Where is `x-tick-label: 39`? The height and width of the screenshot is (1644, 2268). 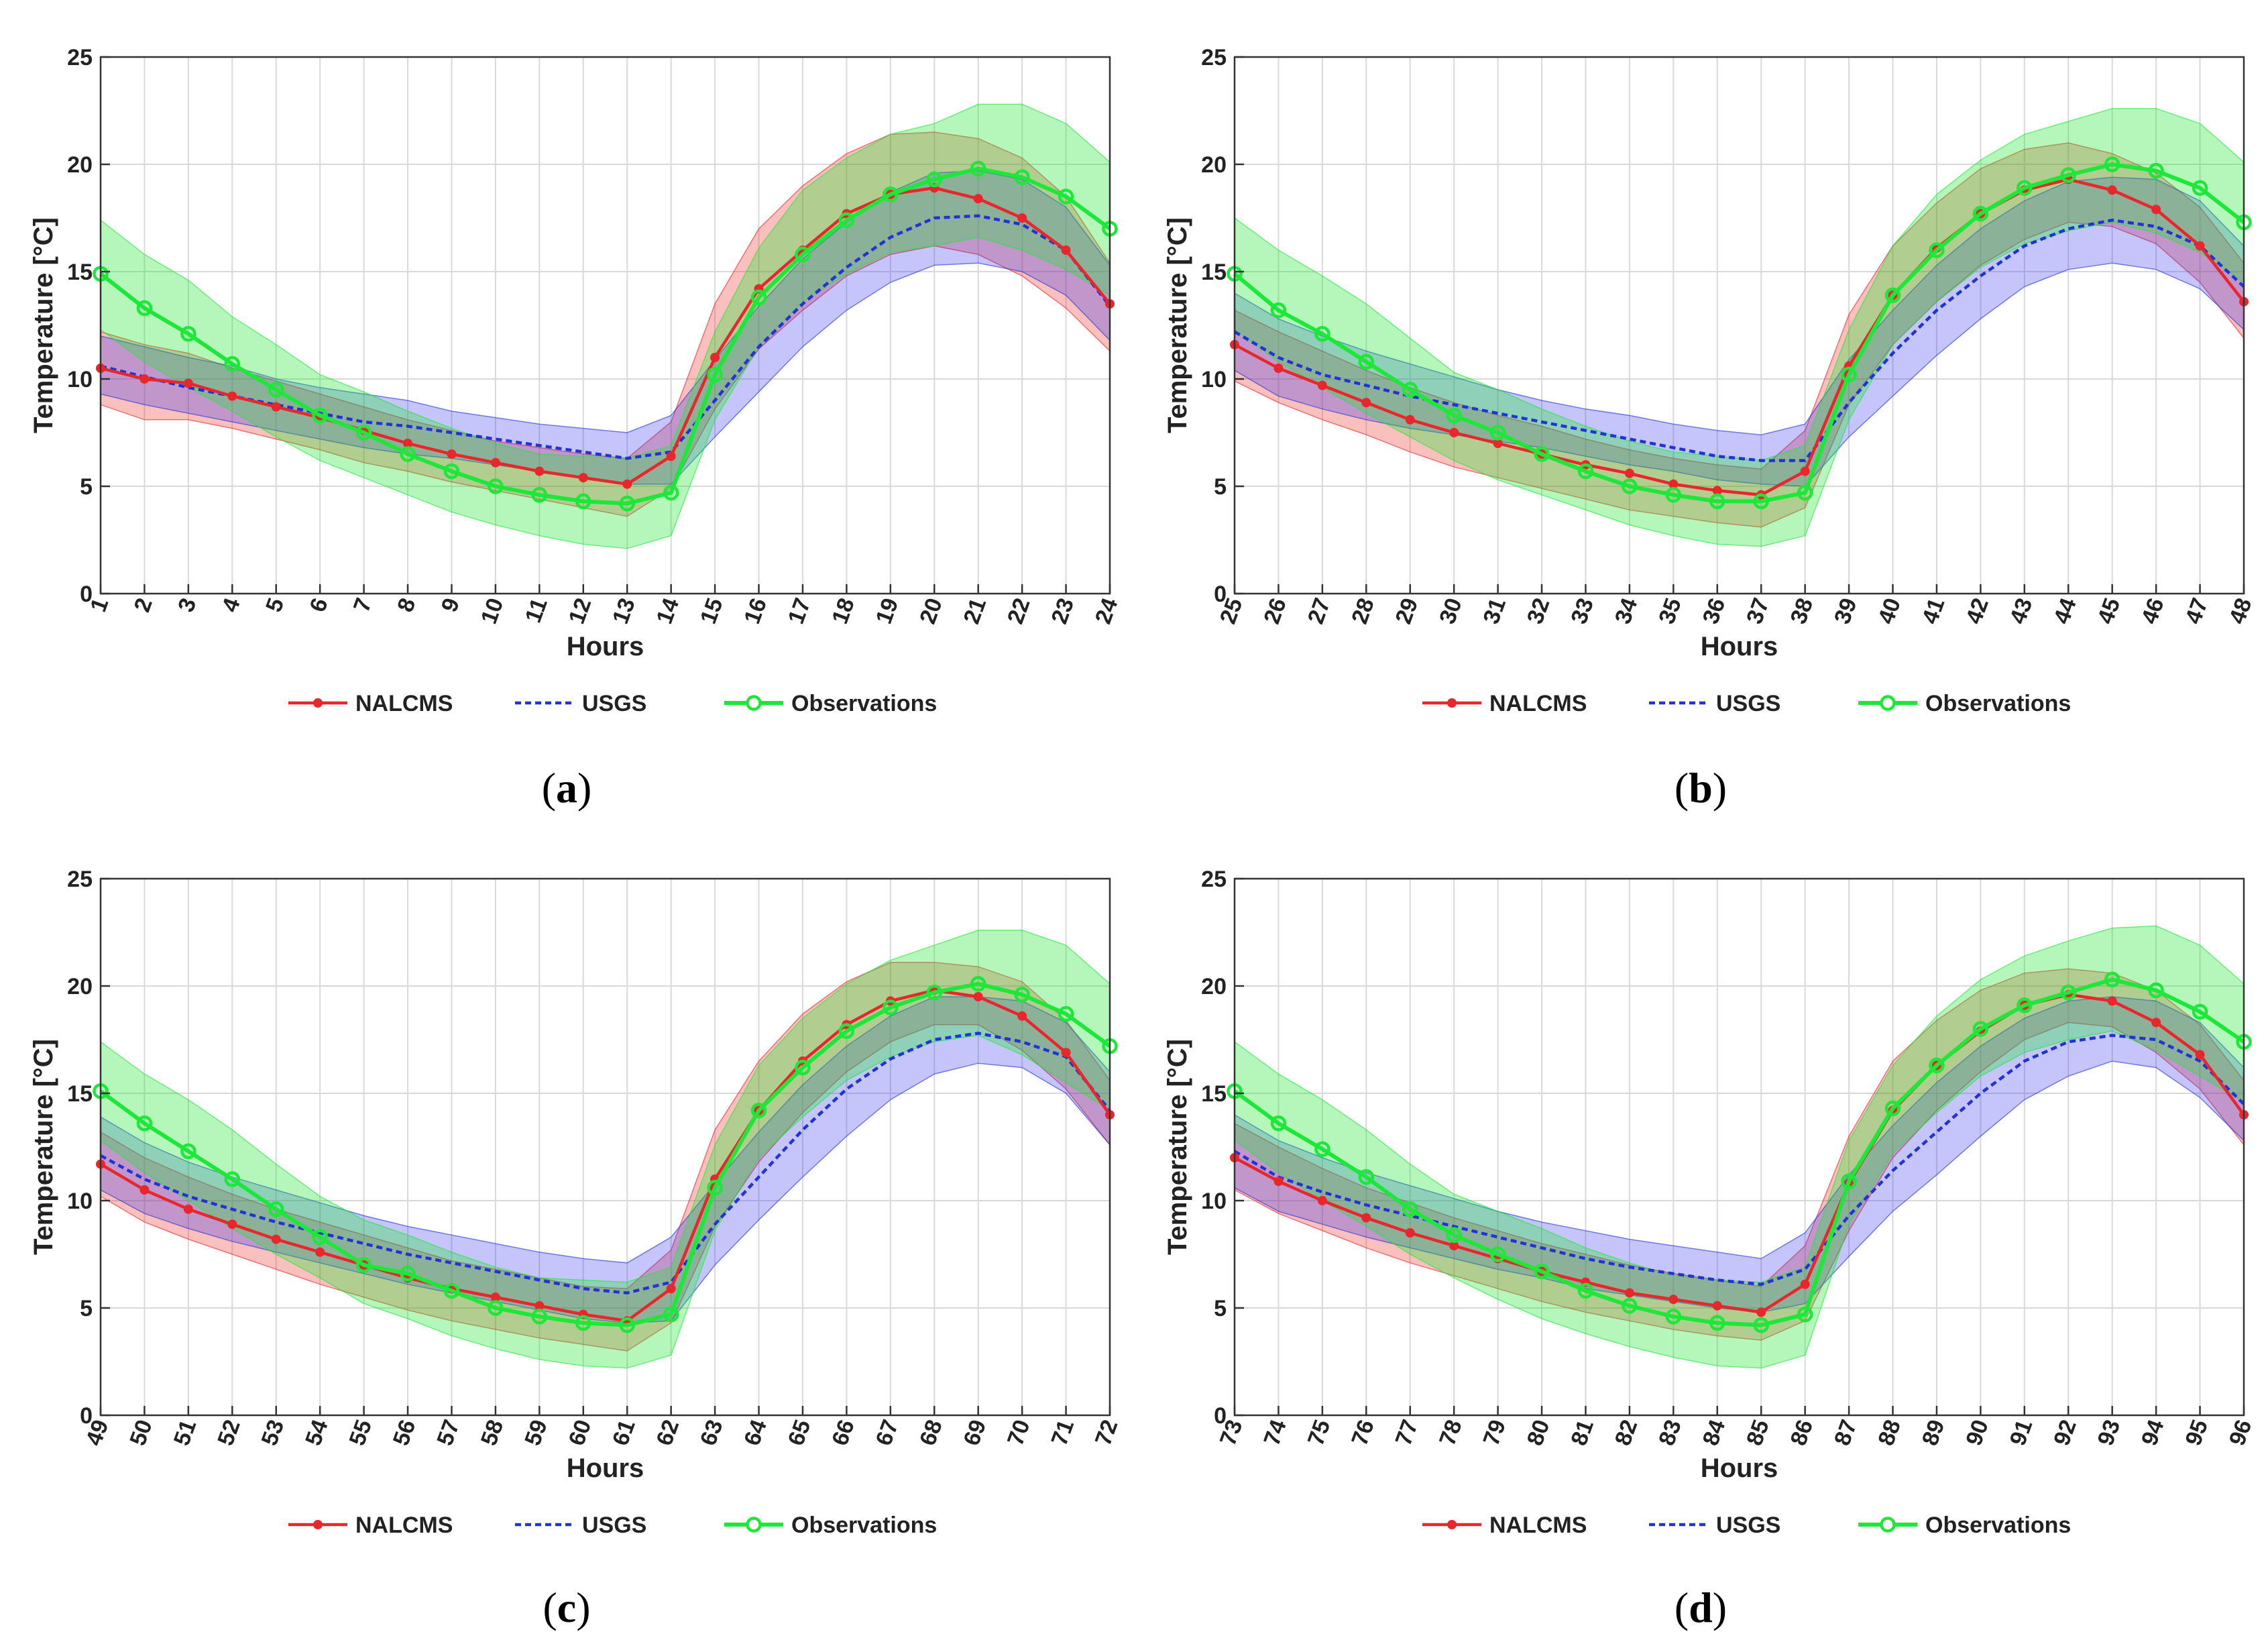 x-tick-label: 39 is located at coordinates (1845, 611).